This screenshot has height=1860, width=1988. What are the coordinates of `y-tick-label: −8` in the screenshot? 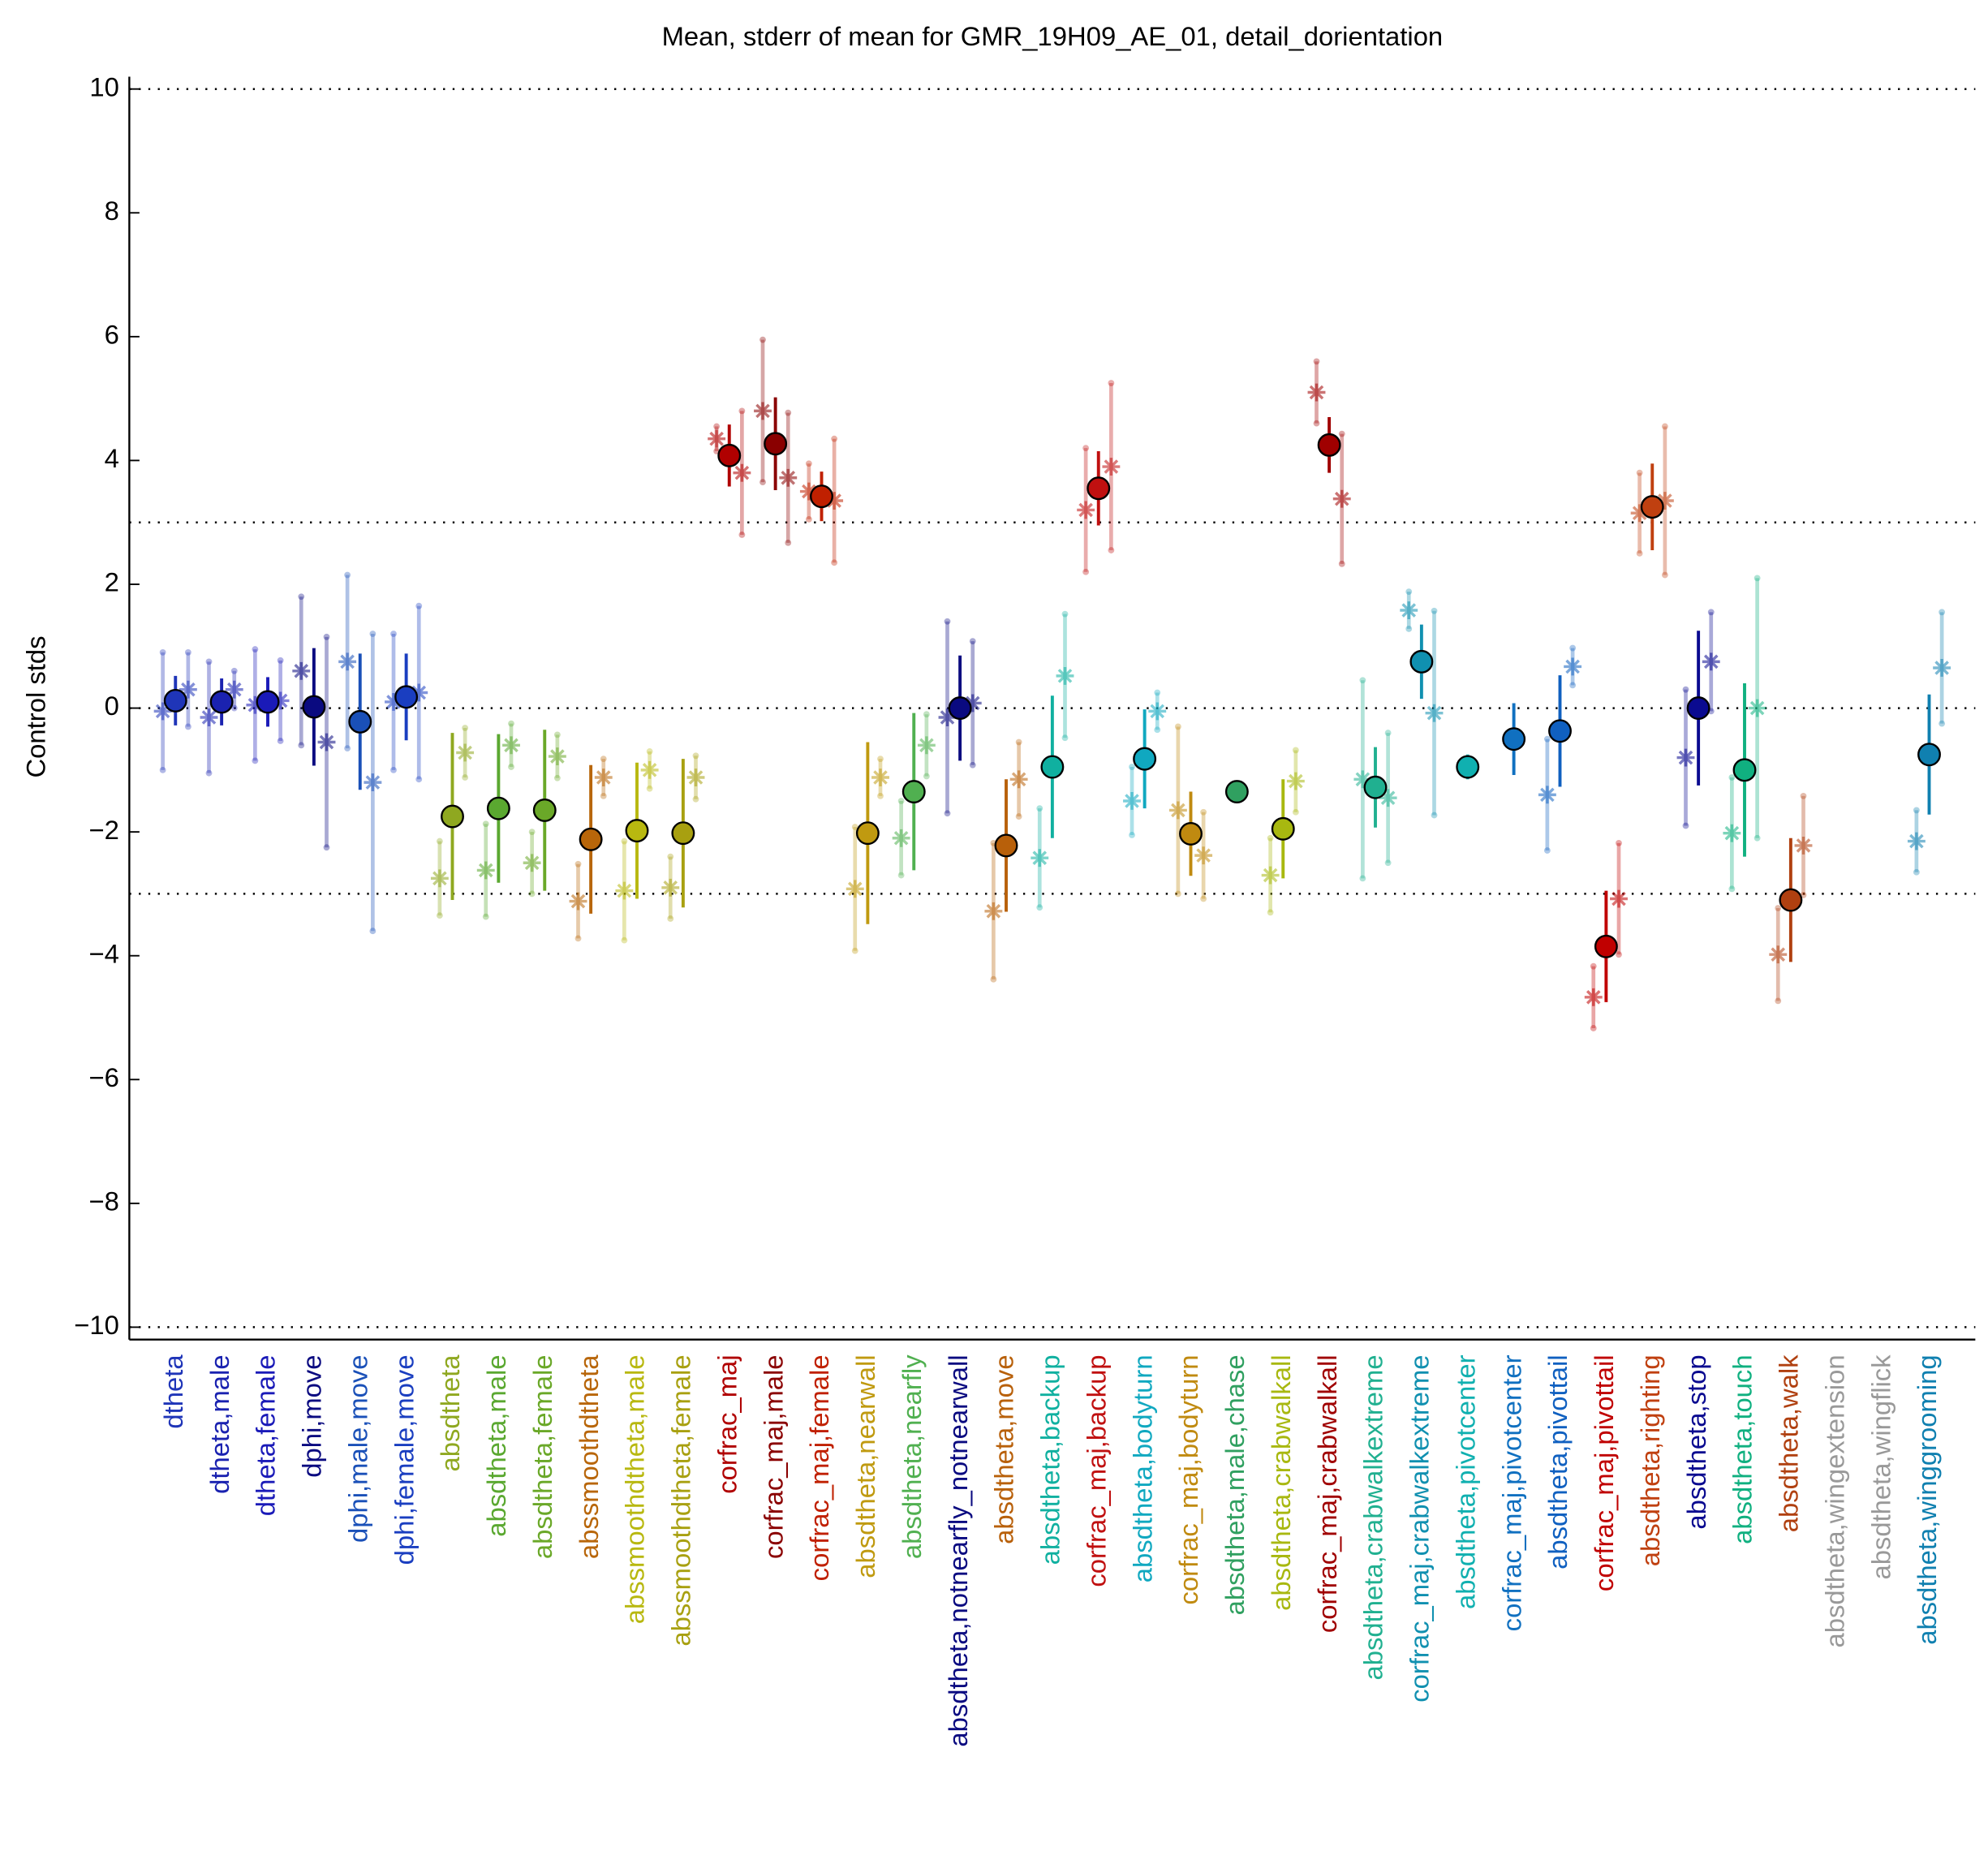 It's located at (103, 1201).